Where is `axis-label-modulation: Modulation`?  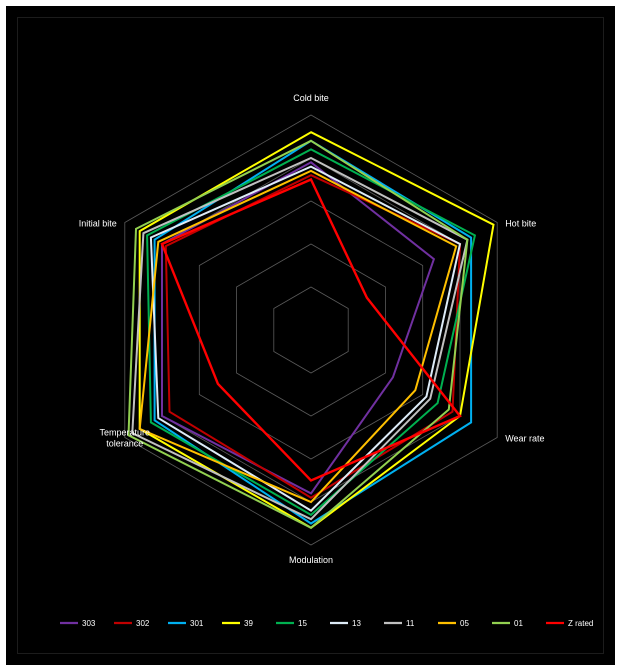 axis-label-modulation: Modulation is located at coordinates (311, 560).